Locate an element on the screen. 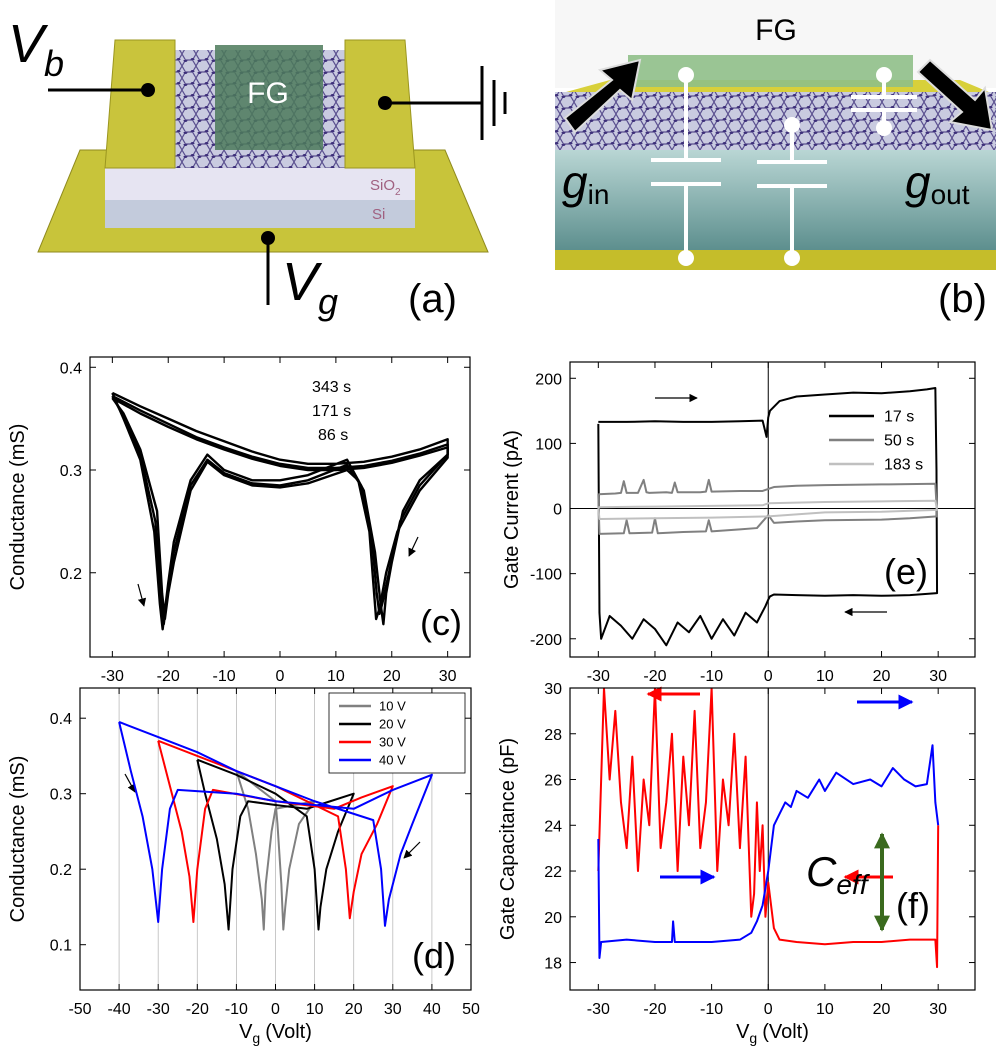 The image size is (996, 1055). y-tick-label: 100 is located at coordinates (548, 444).